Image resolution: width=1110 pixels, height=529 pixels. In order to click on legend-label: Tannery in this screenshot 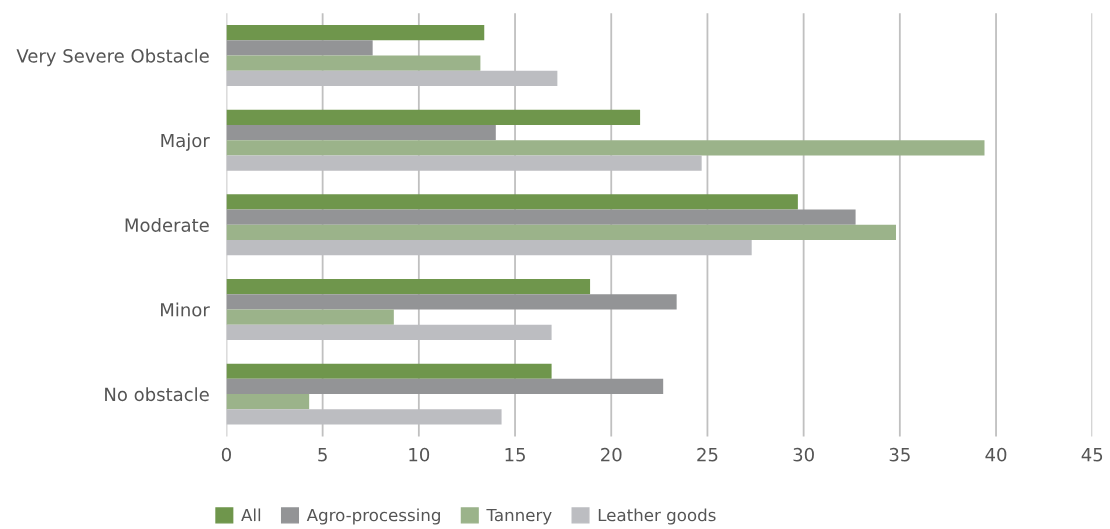, I will do `click(519, 516)`.